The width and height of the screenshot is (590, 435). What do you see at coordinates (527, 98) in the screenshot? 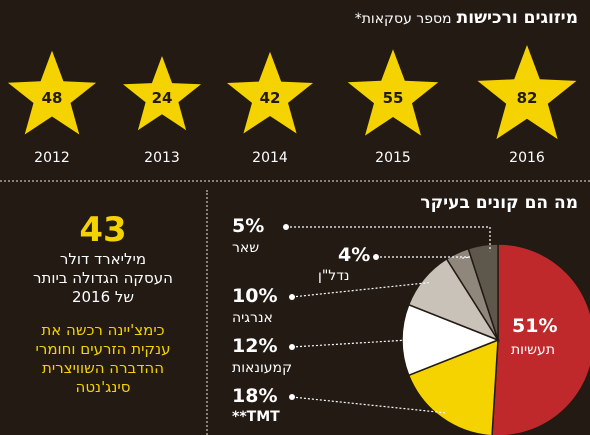
I see `star-count-2016: 82` at bounding box center [527, 98].